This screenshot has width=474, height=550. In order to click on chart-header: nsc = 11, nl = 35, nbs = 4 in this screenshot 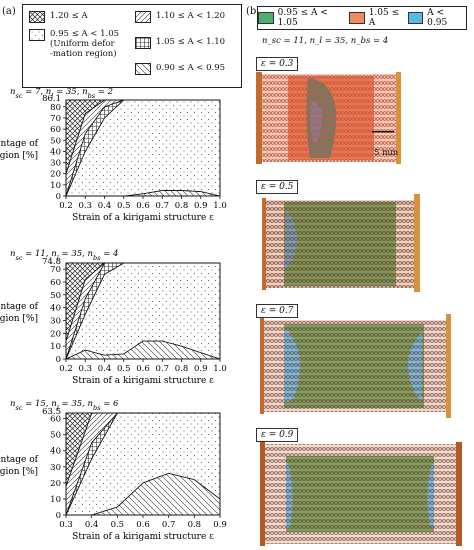, I will do `click(64, 255)`.